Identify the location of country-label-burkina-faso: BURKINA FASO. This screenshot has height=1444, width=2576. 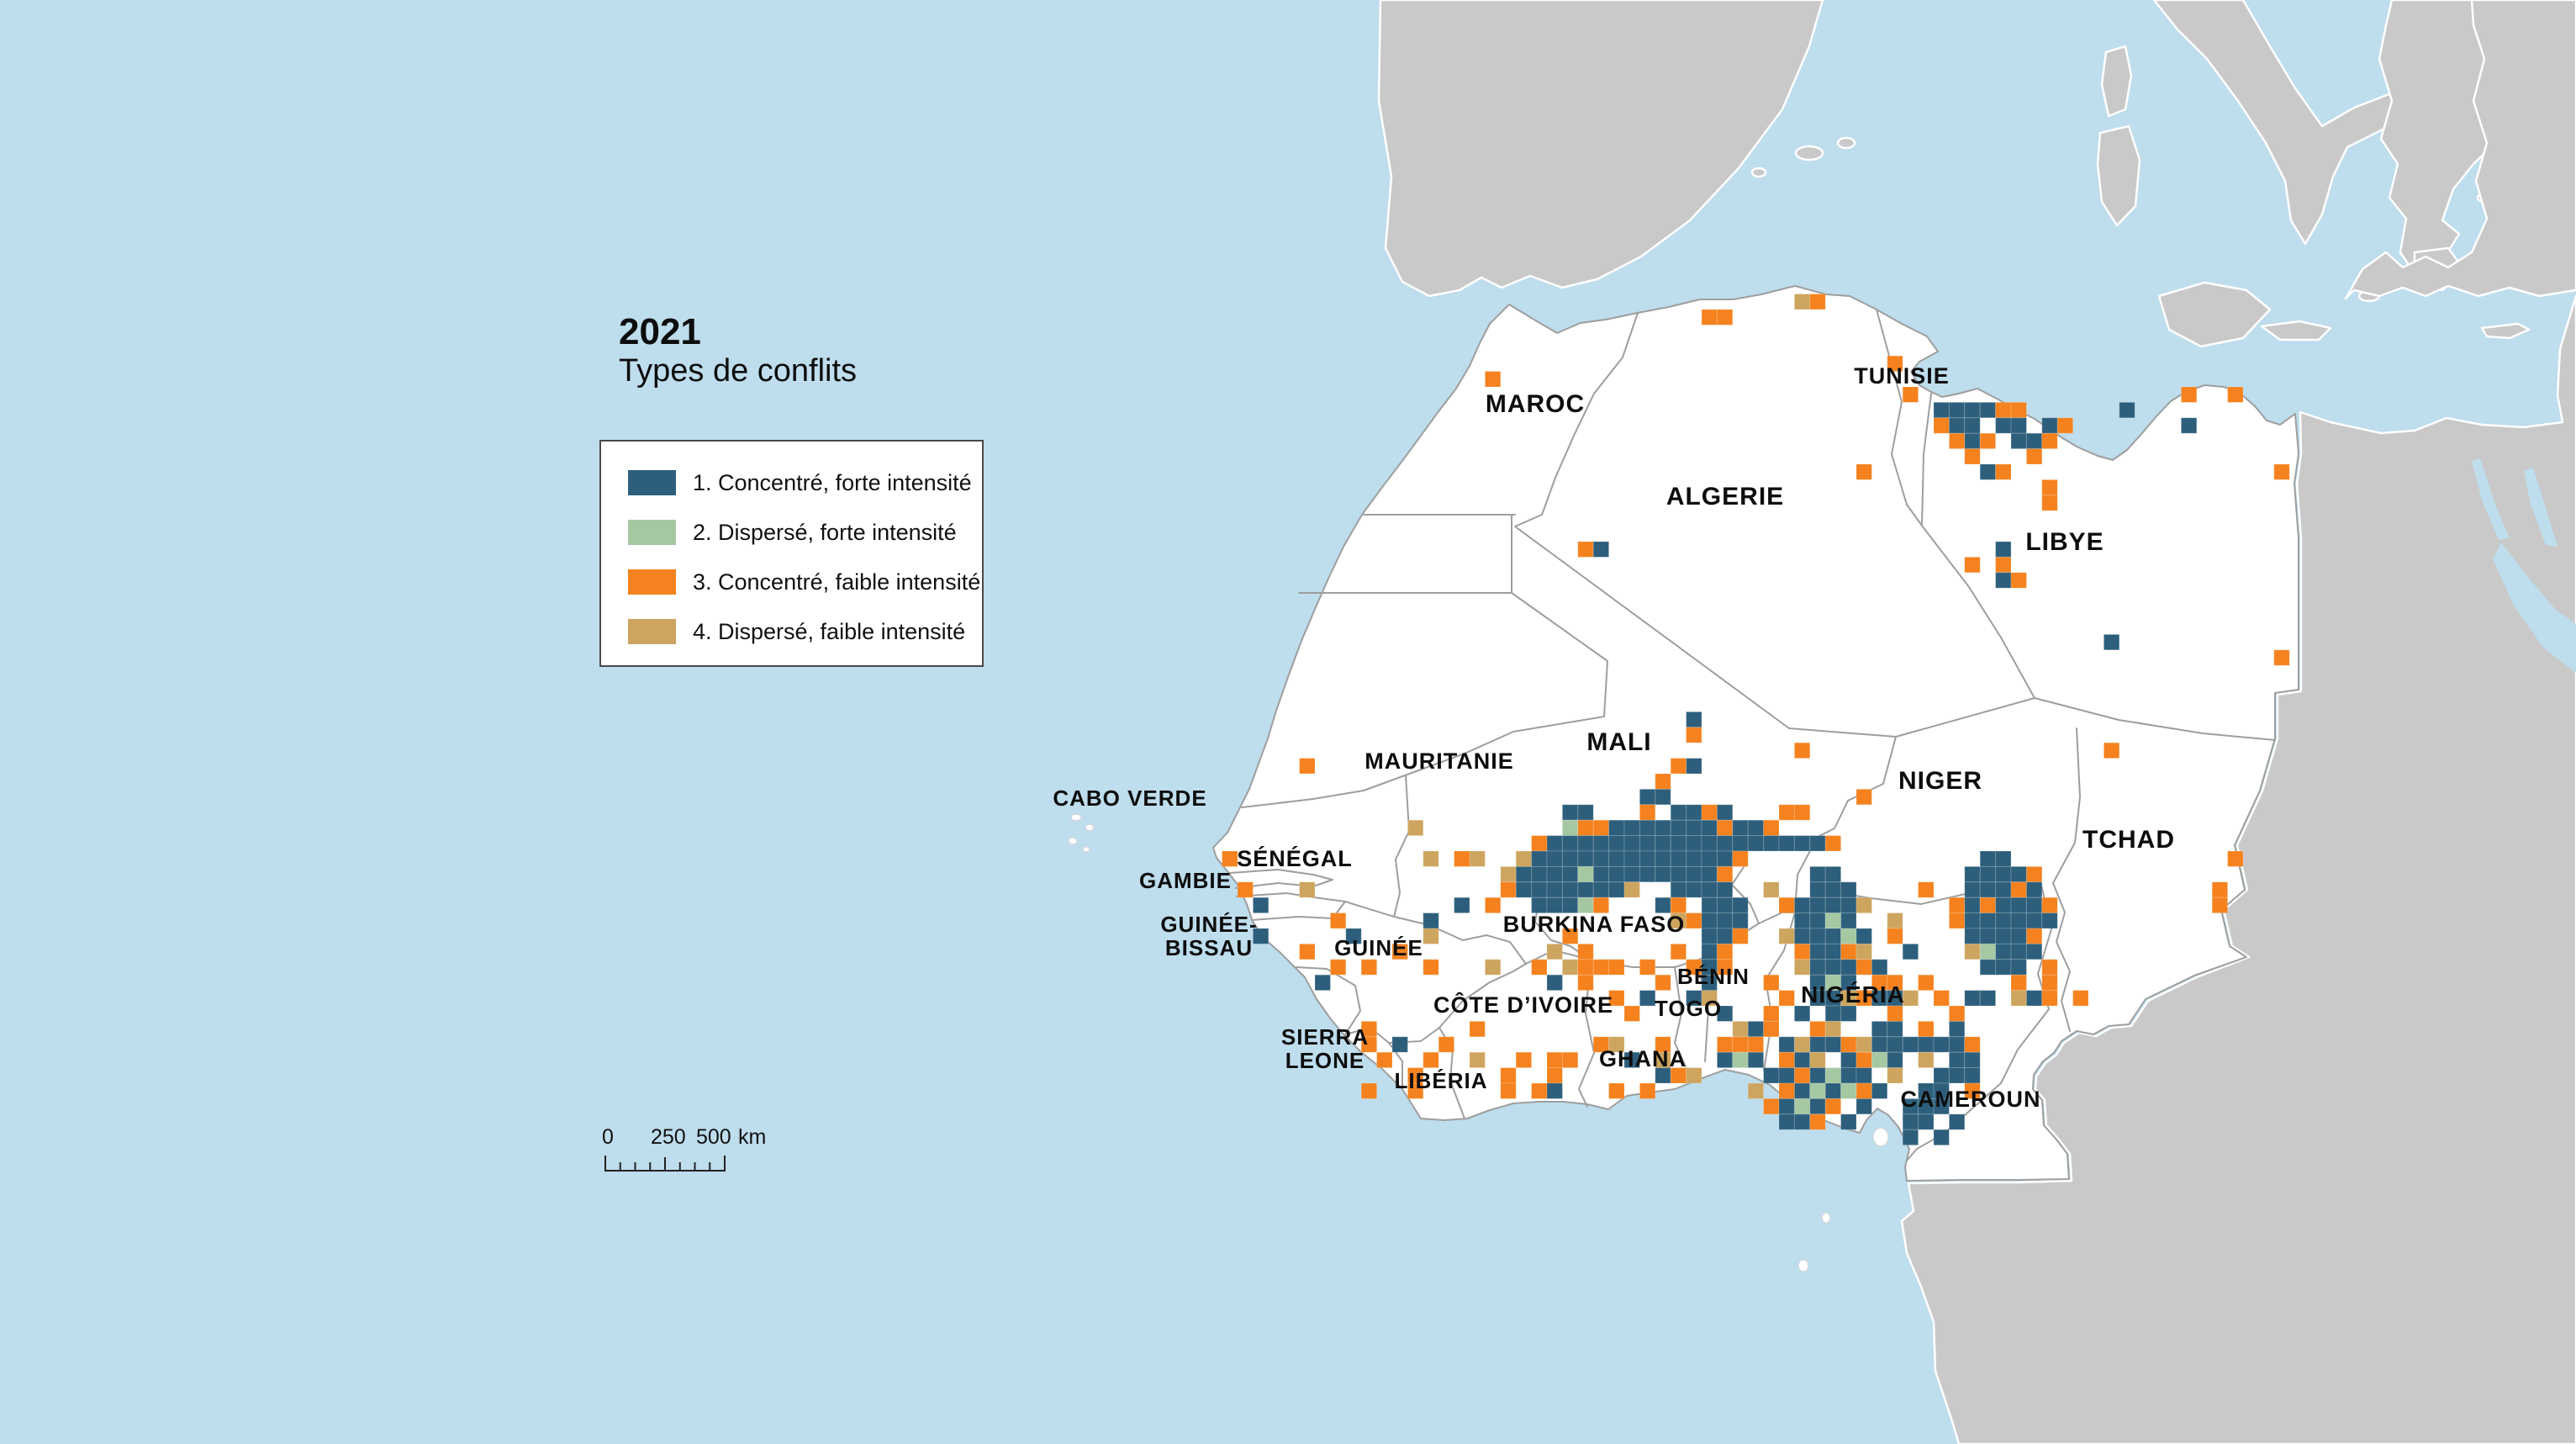
(1594, 924).